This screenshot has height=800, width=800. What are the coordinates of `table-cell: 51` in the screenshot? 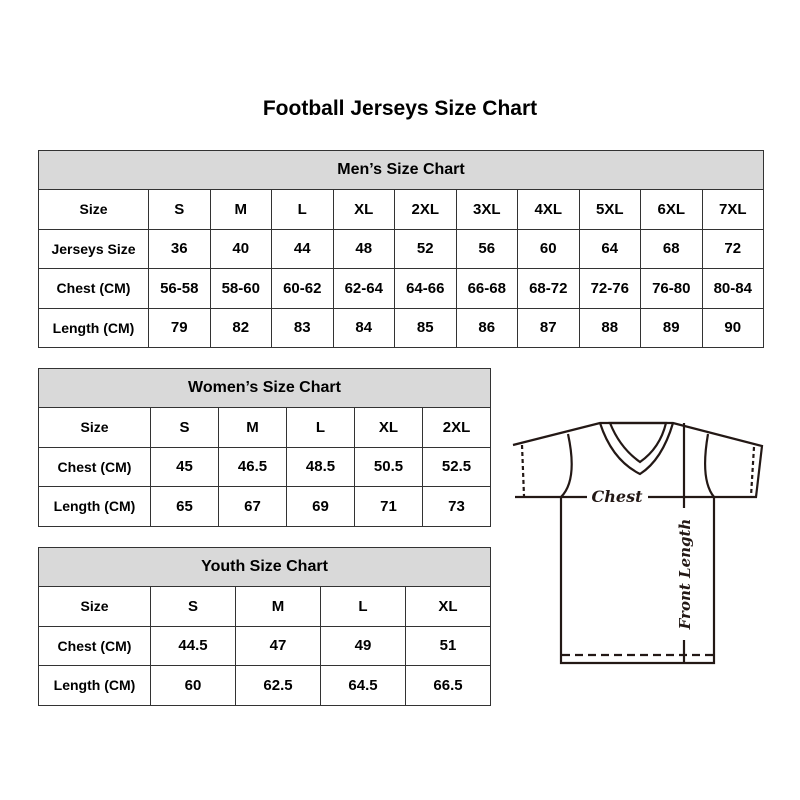 It's located at (448, 645).